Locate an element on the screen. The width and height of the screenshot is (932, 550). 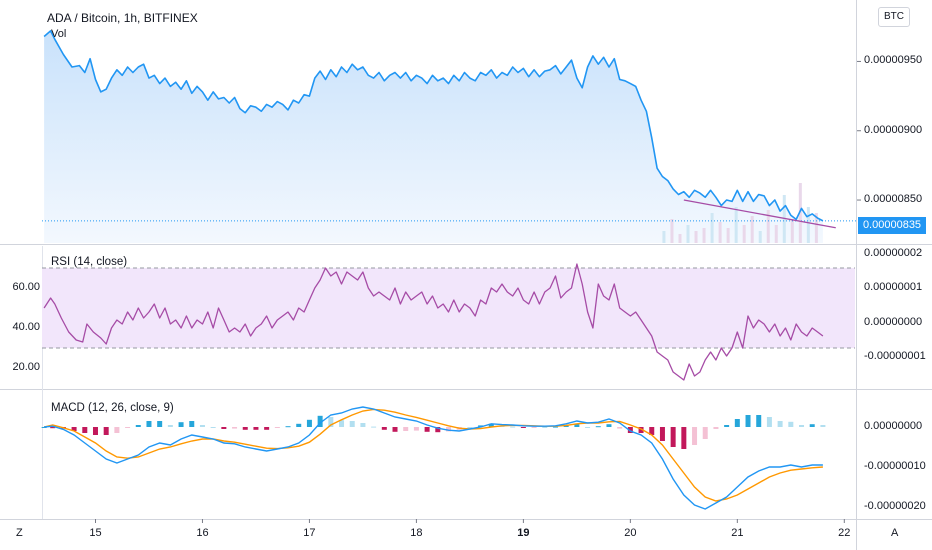
rsi-right-axis-tick: -0.00000001 is located at coordinates (895, 356).